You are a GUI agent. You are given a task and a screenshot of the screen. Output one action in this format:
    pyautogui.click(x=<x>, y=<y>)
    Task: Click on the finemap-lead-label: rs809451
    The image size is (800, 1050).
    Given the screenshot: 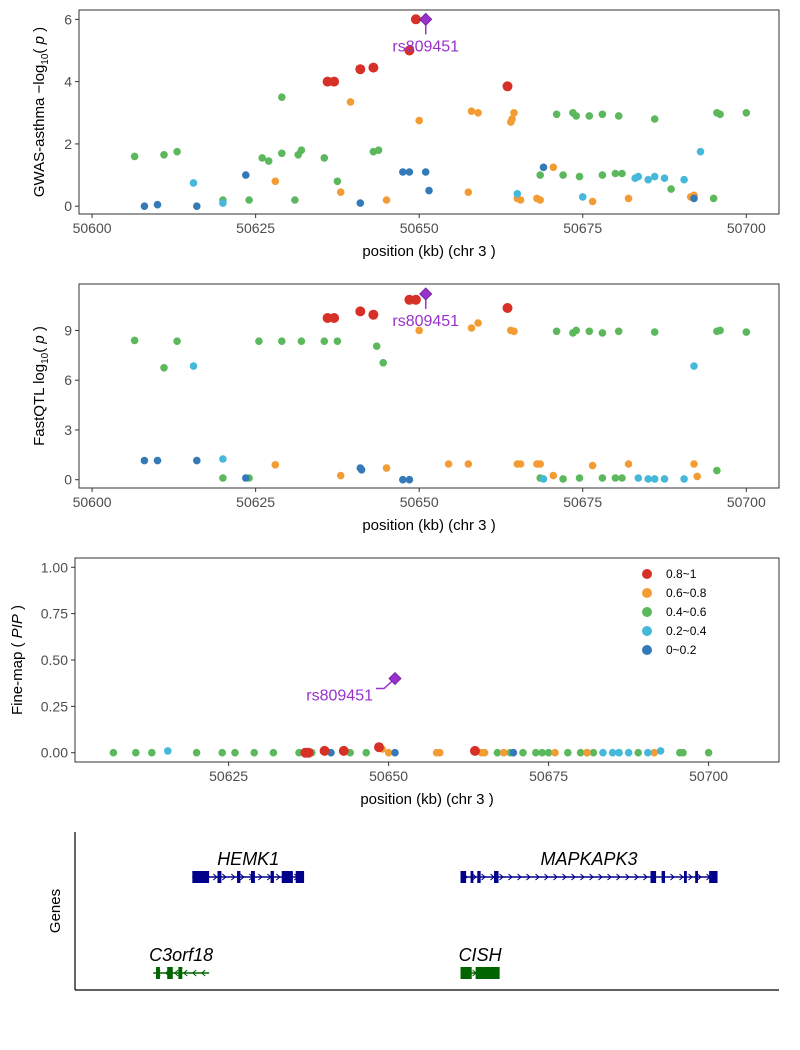 What is the action you would take?
    pyautogui.click(x=339, y=696)
    